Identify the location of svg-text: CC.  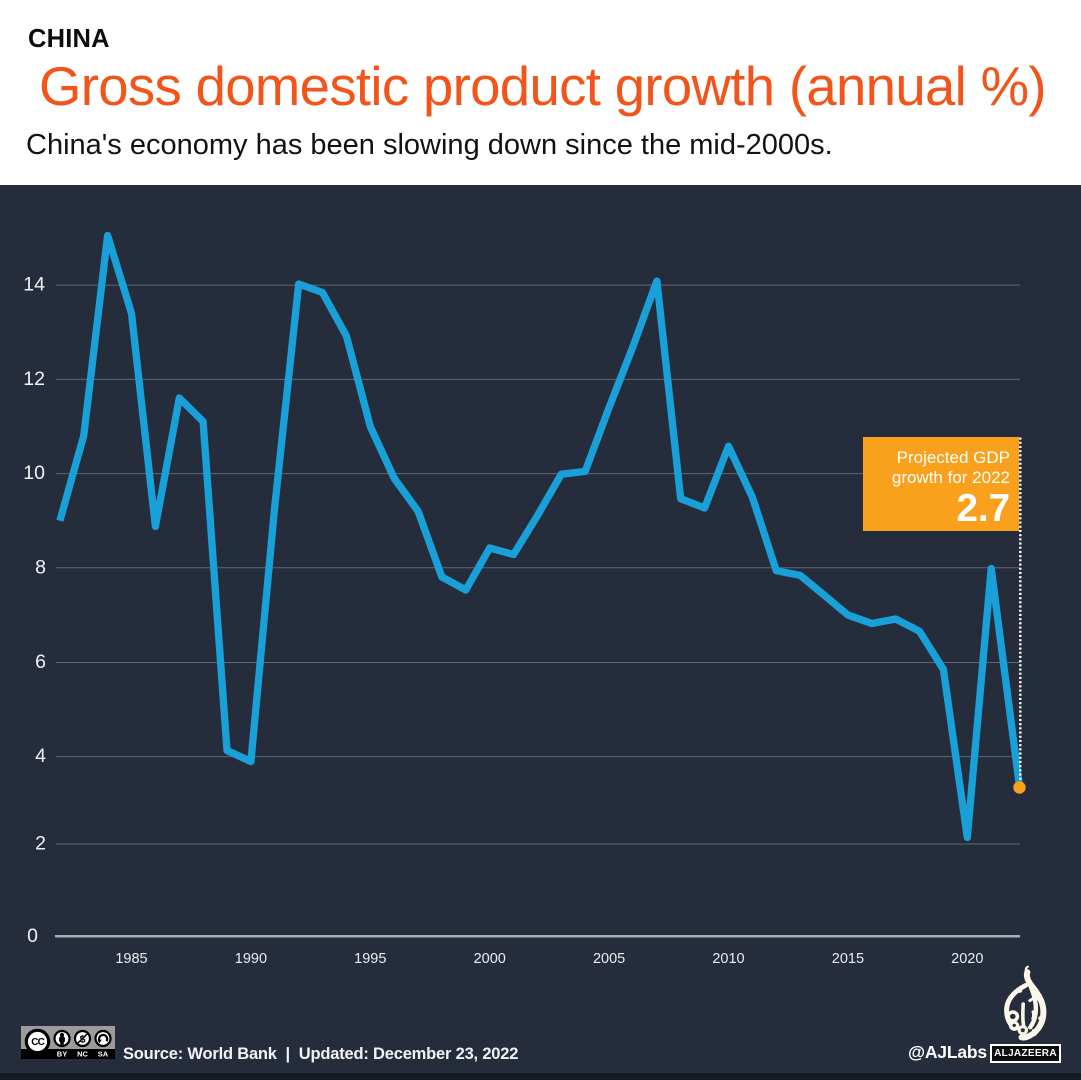
(37, 1042).